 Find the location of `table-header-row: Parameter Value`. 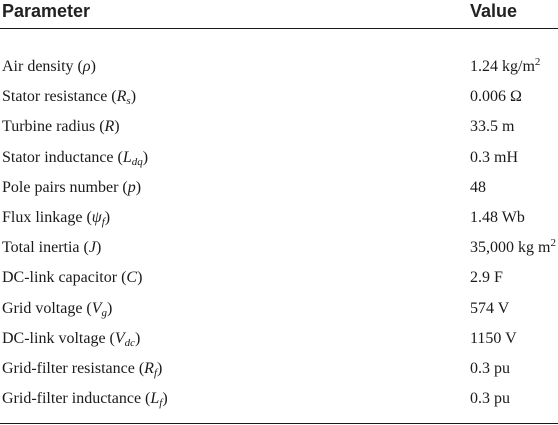

table-header-row: Parameter Value is located at coordinates (279, 20).